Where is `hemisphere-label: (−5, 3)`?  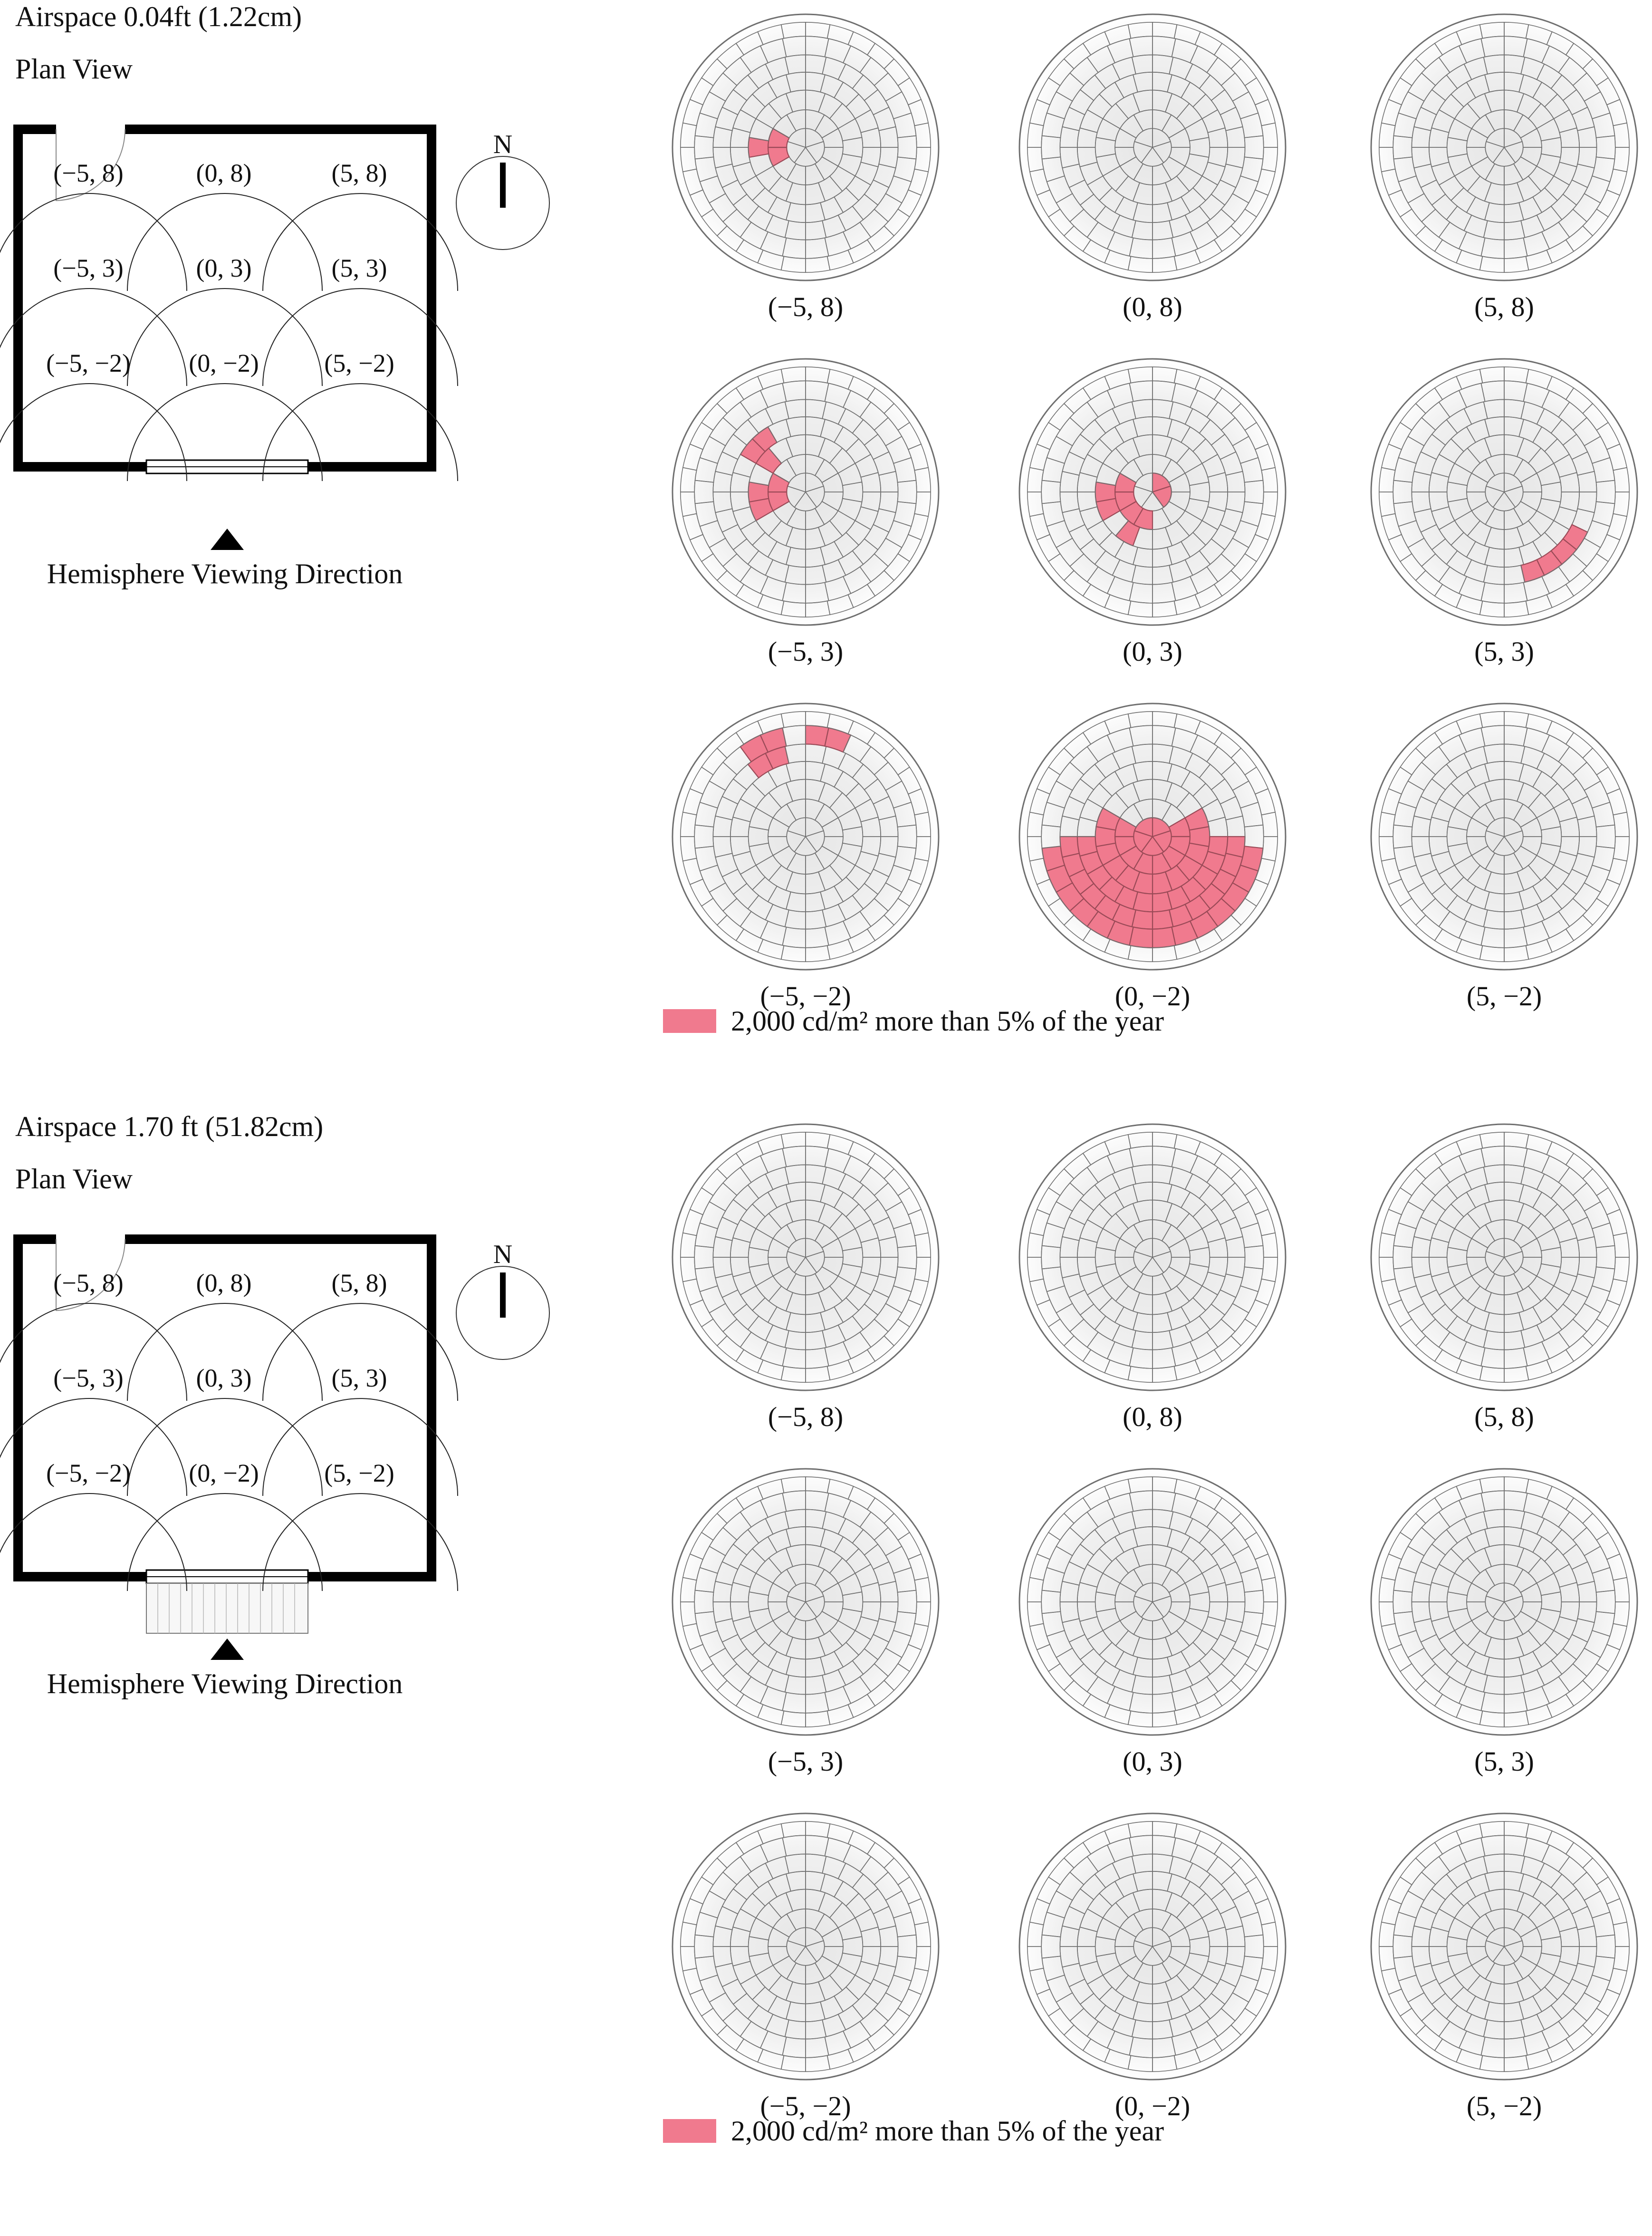
hemisphere-label: (−5, 3) is located at coordinates (805, 1761).